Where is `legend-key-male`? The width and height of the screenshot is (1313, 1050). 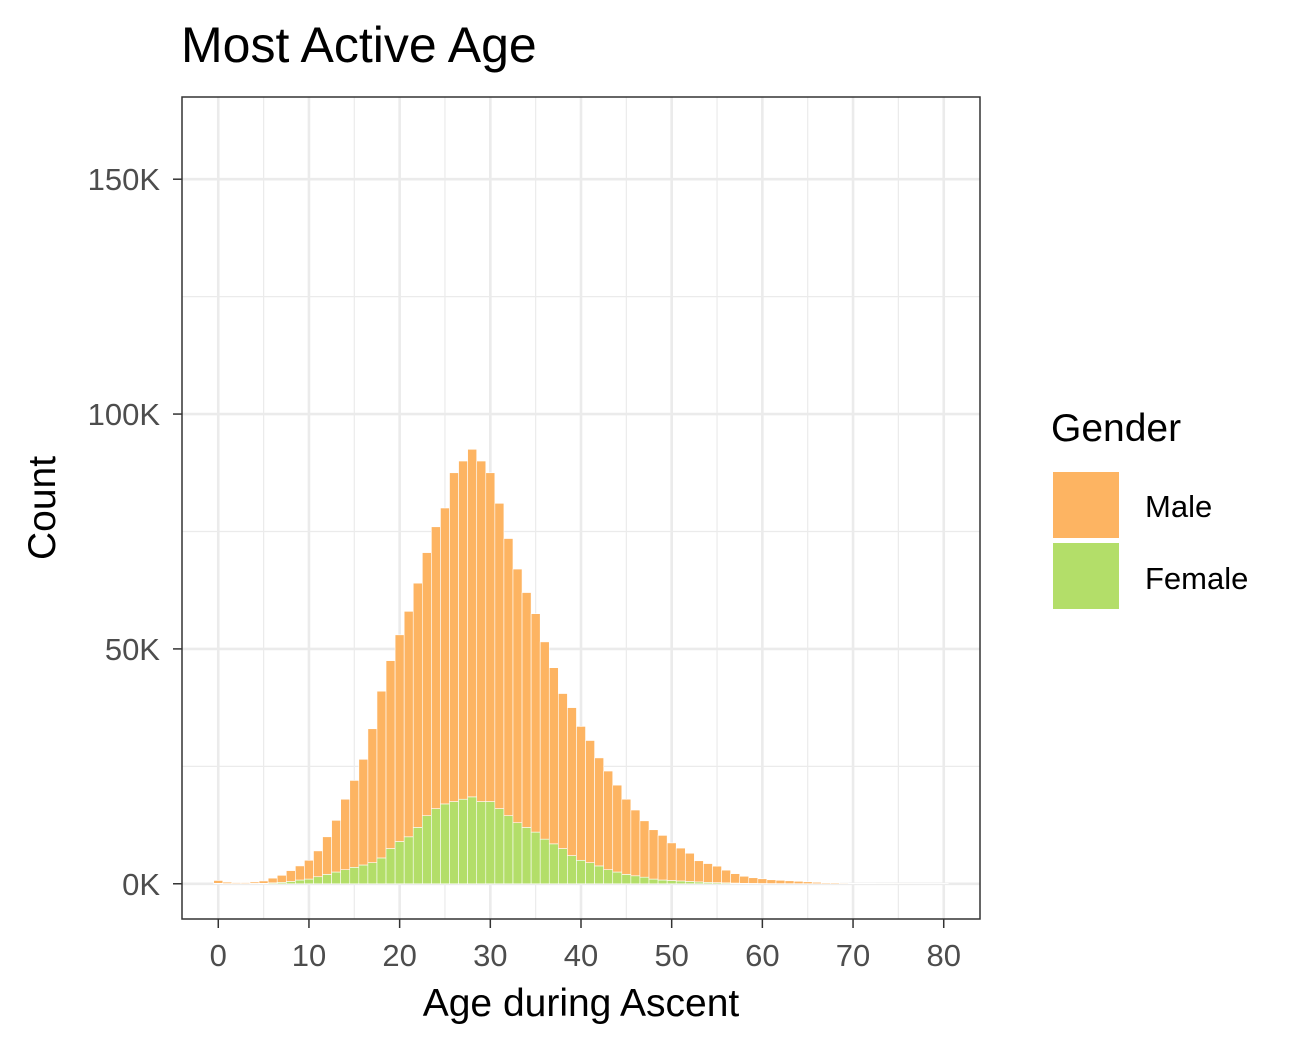
legend-key-male is located at coordinates (1086, 505).